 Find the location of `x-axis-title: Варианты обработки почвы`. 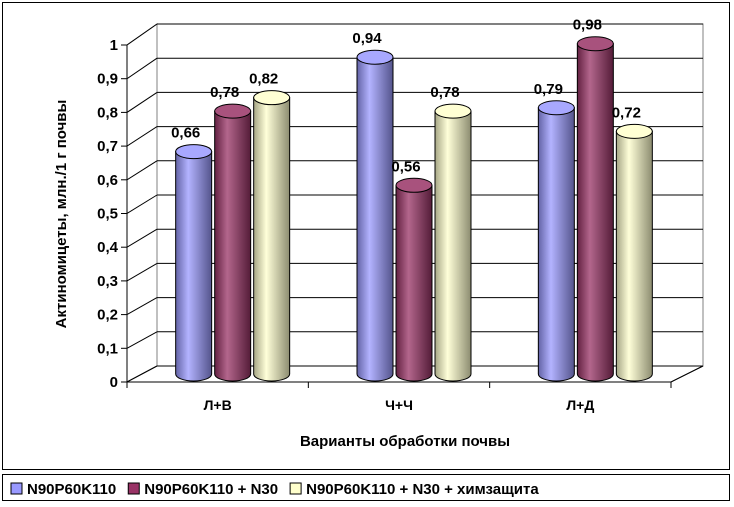

x-axis-title: Варианты обработки почвы is located at coordinates (405, 441).